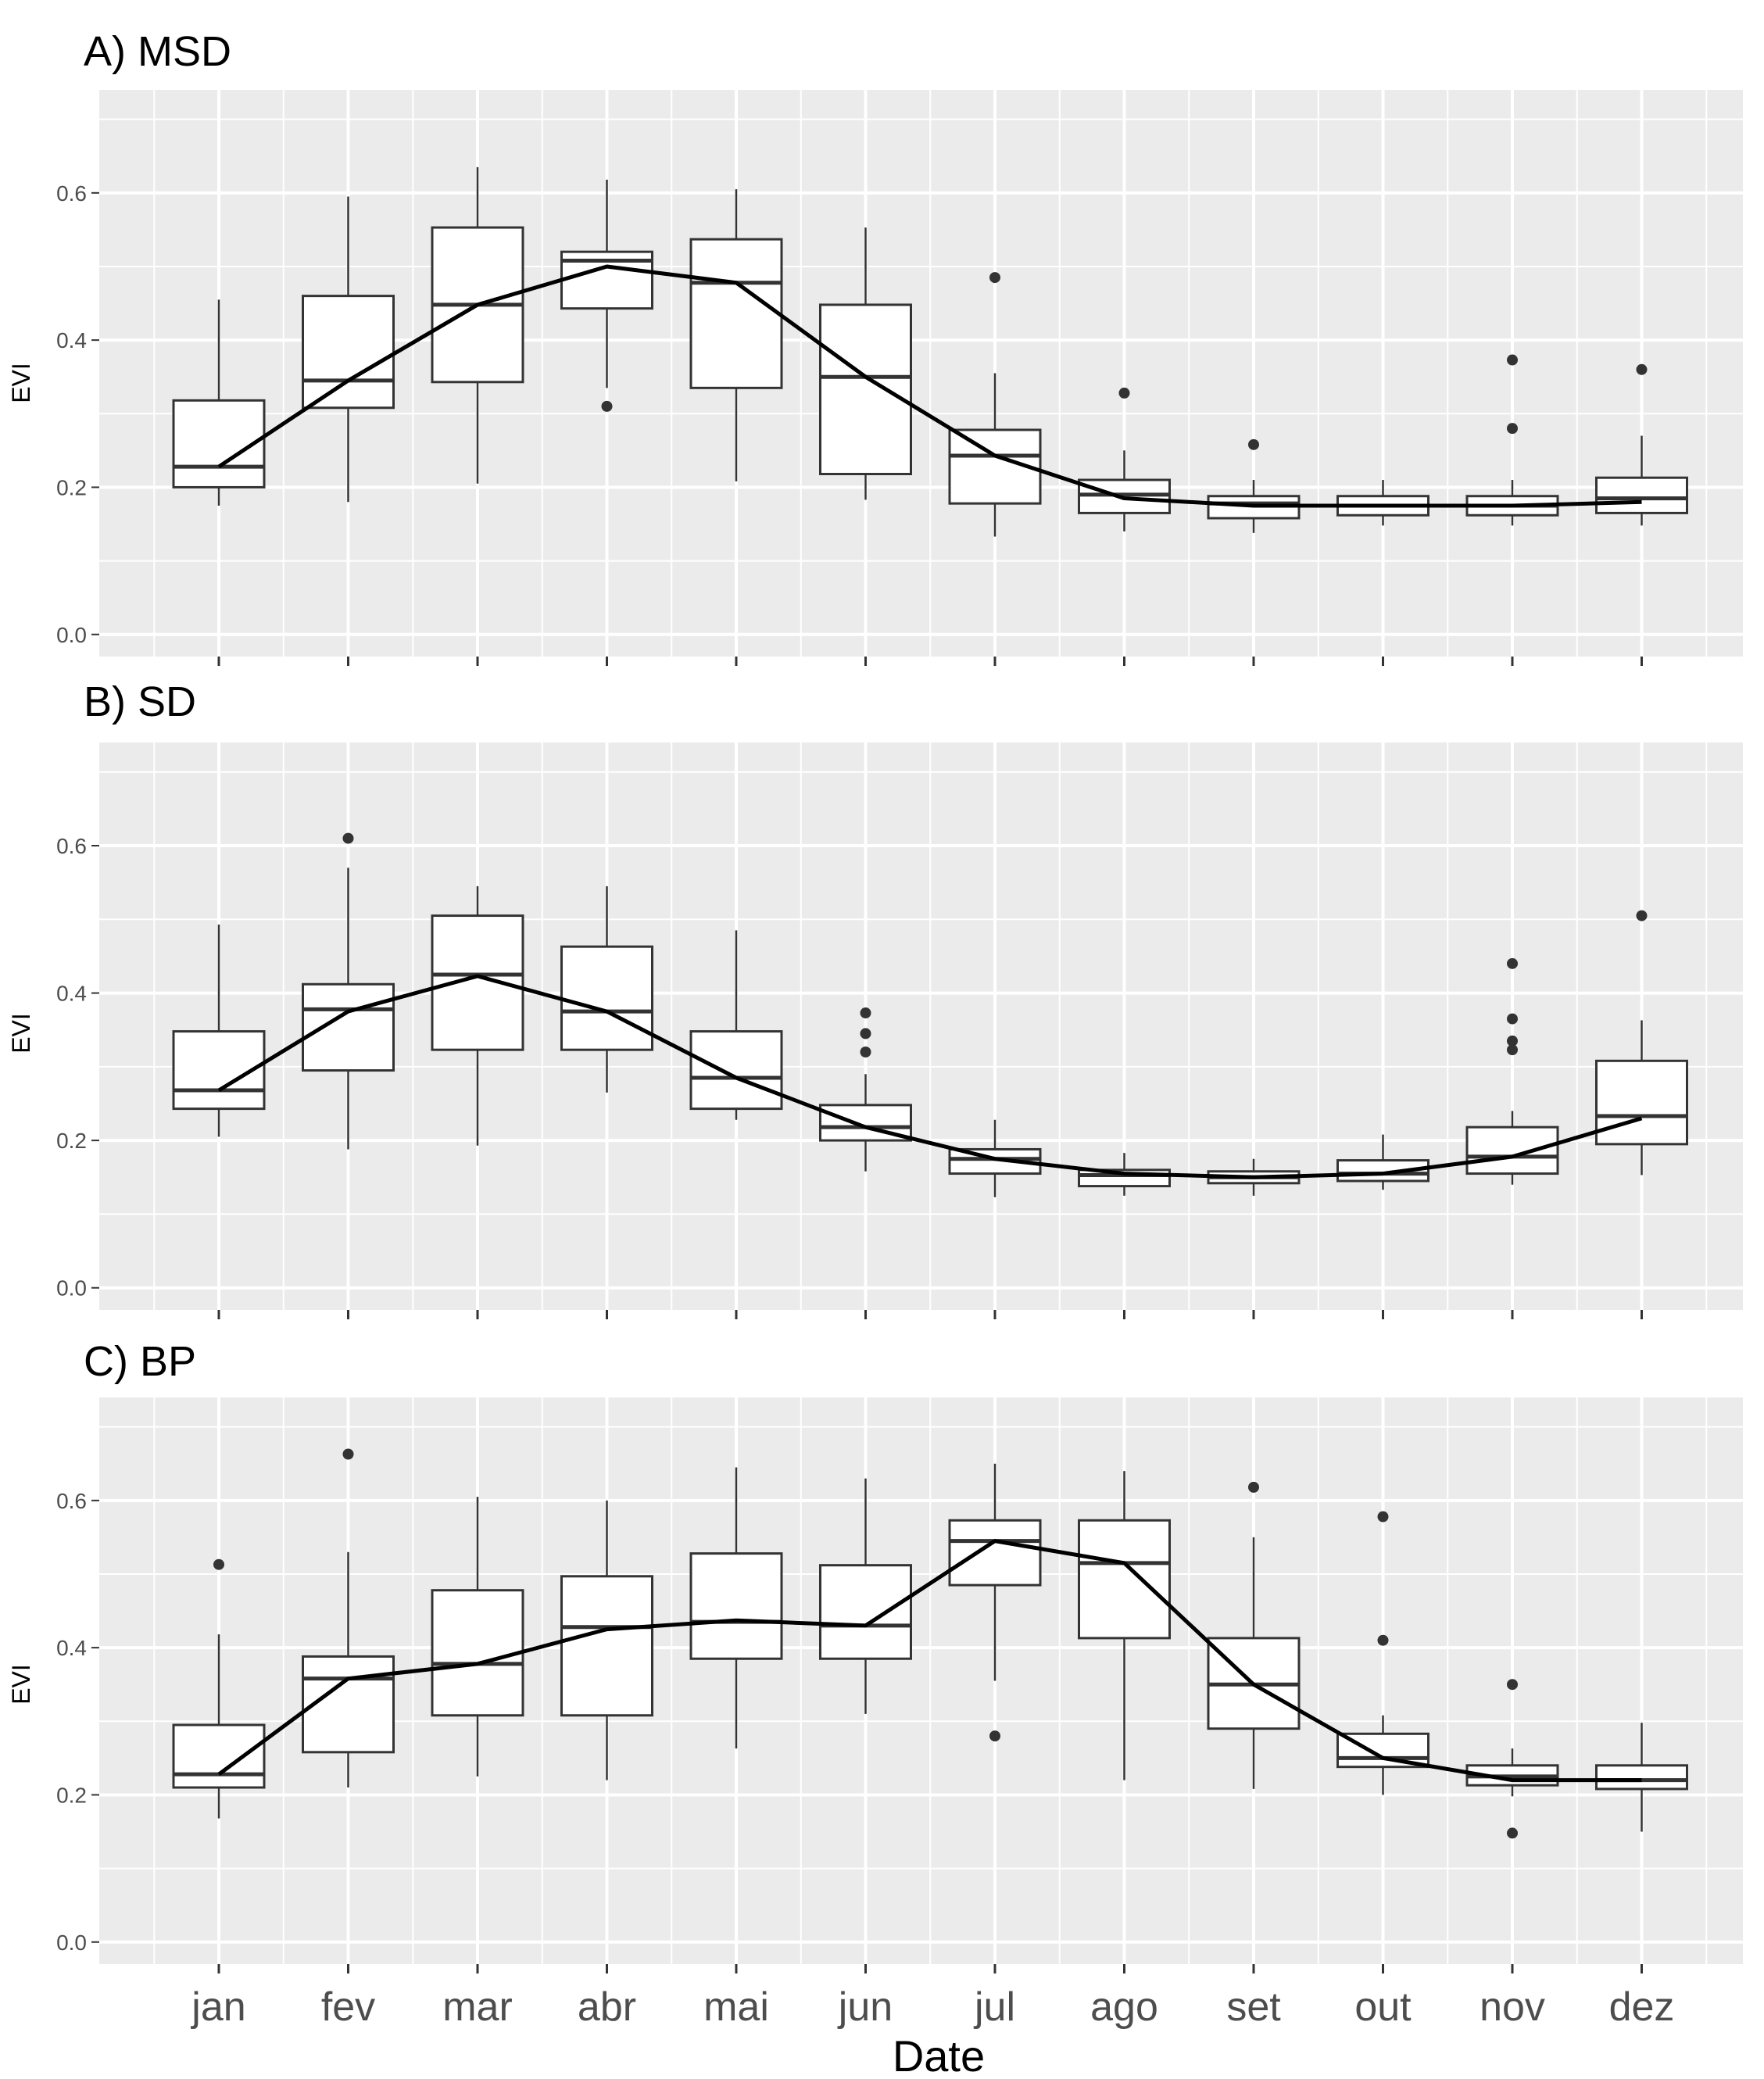  What do you see at coordinates (477, 2007) in the screenshot?
I see `x-tick-label-mar: mar` at bounding box center [477, 2007].